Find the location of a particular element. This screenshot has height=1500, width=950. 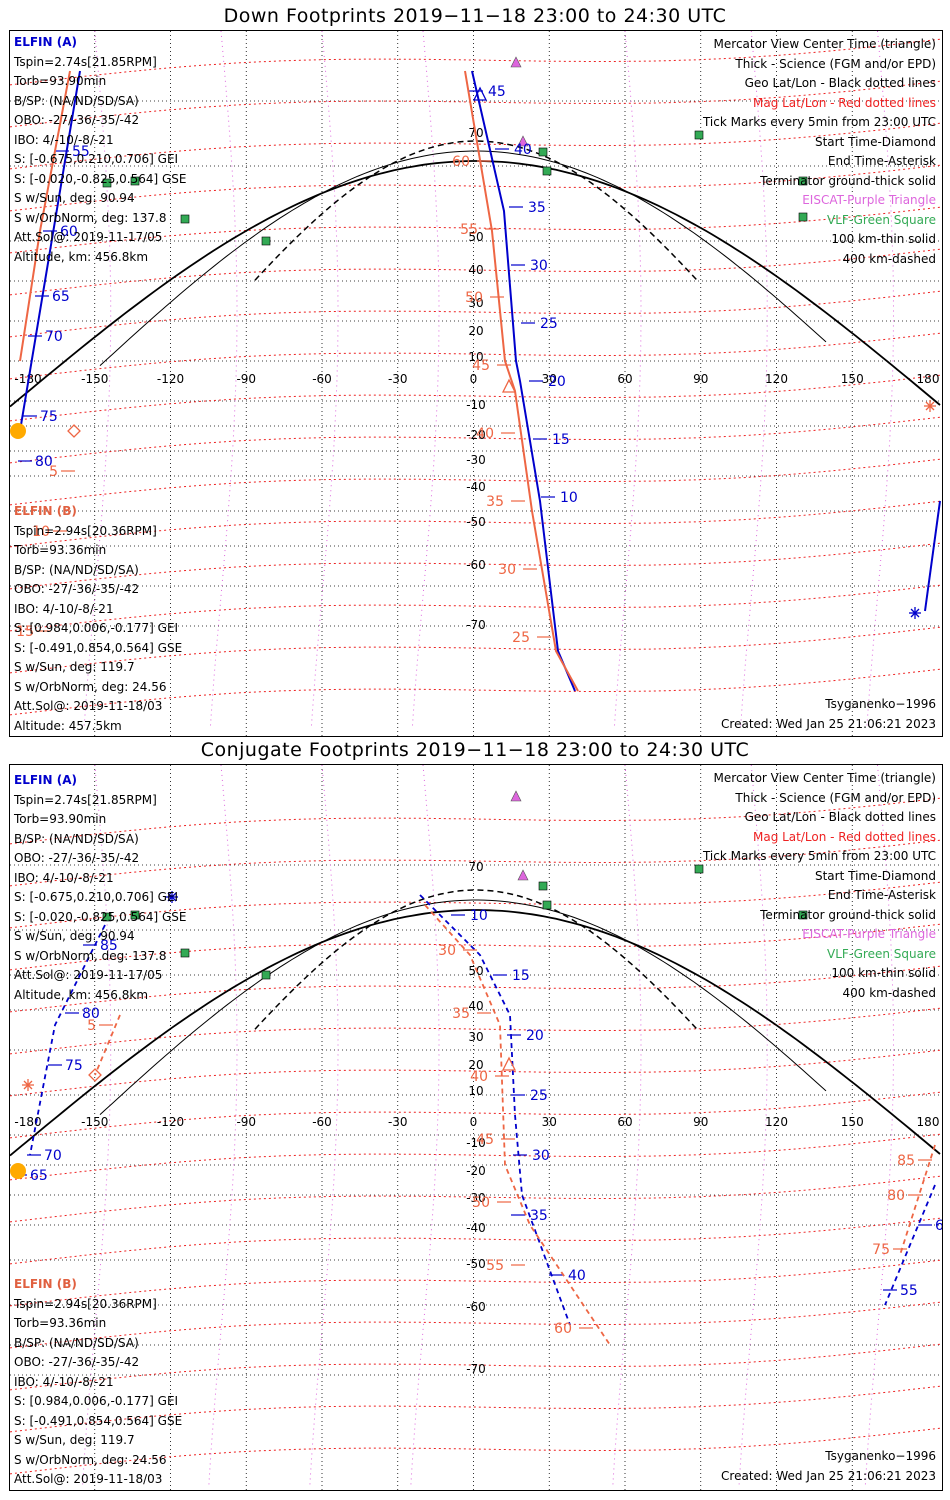

elfin-a-name: ELFIN (A) is located at coordinates (45, 780).